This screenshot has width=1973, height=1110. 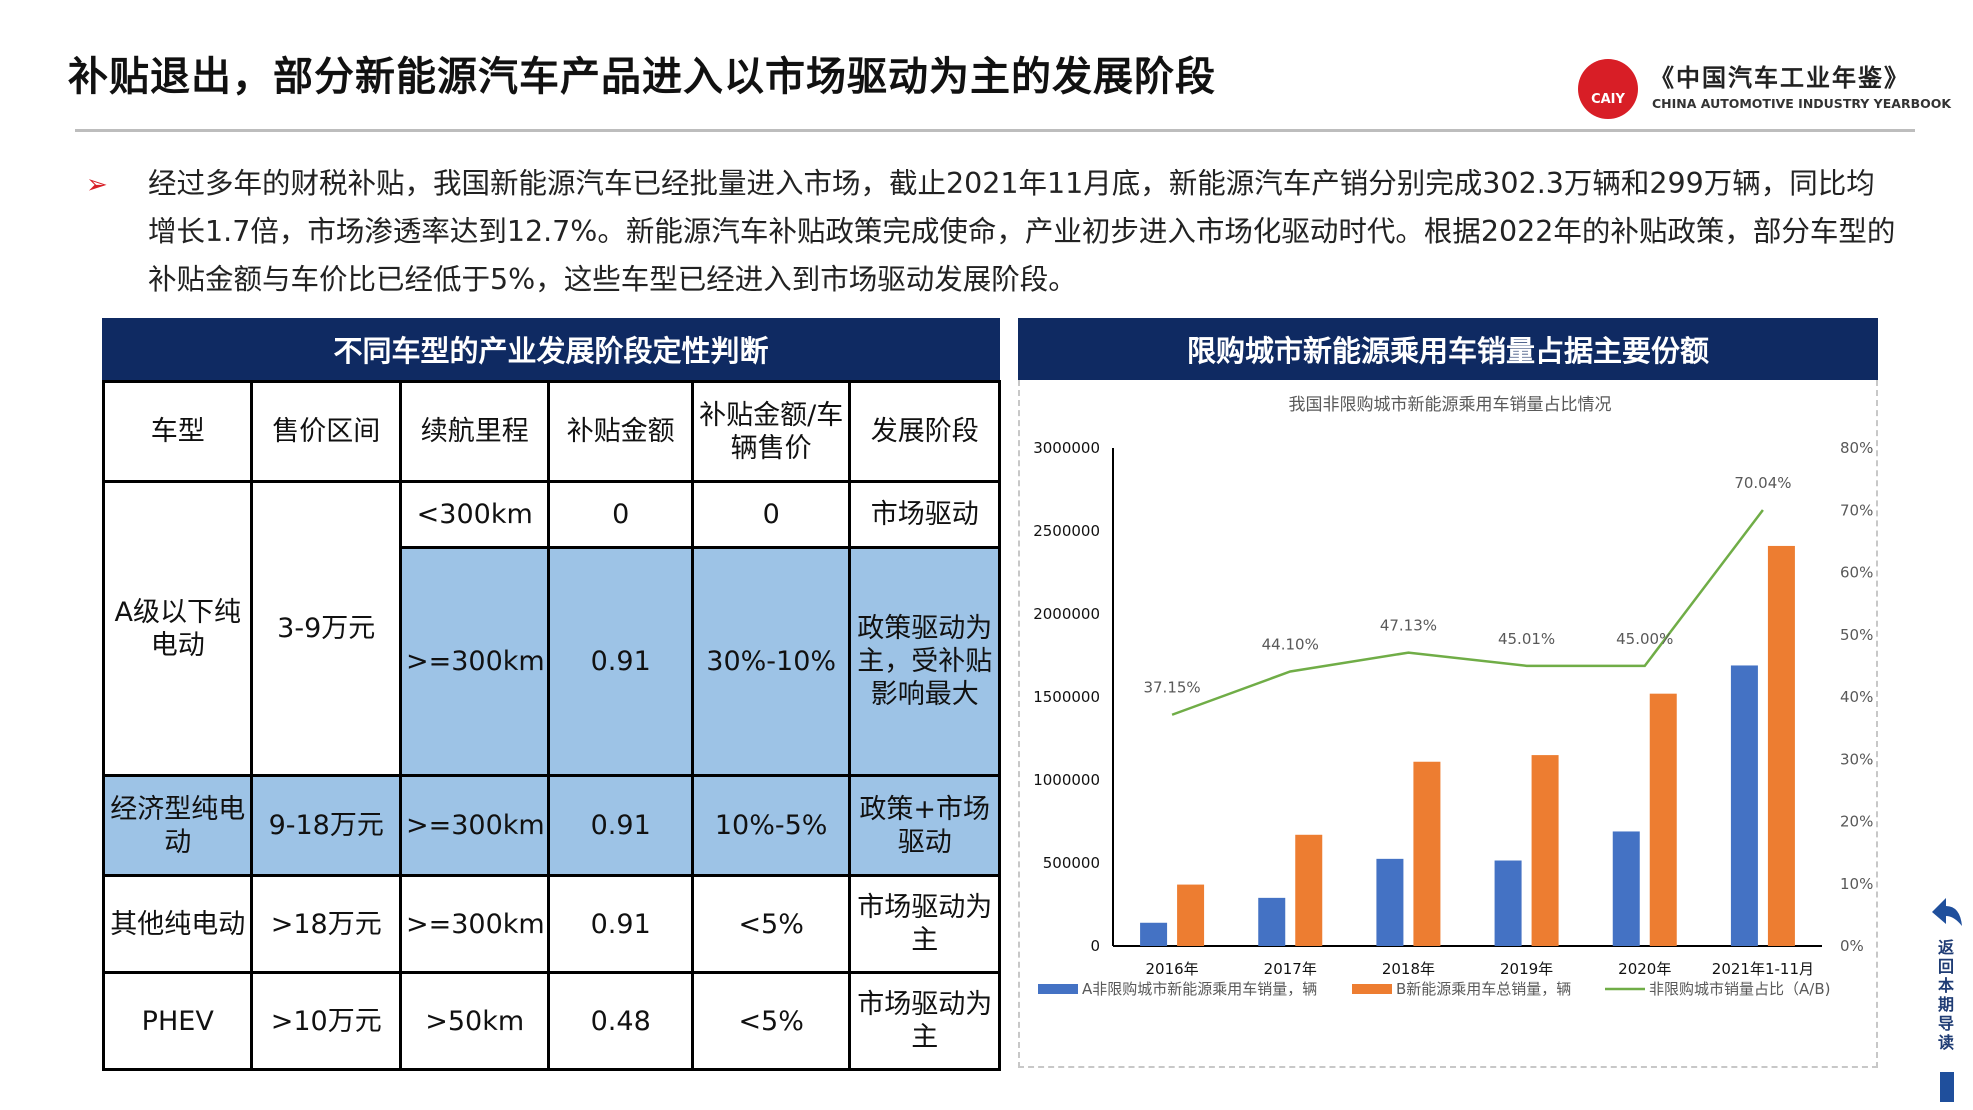 I want to click on x-tick-label: 2021年1-11月, so click(x=1763, y=969).